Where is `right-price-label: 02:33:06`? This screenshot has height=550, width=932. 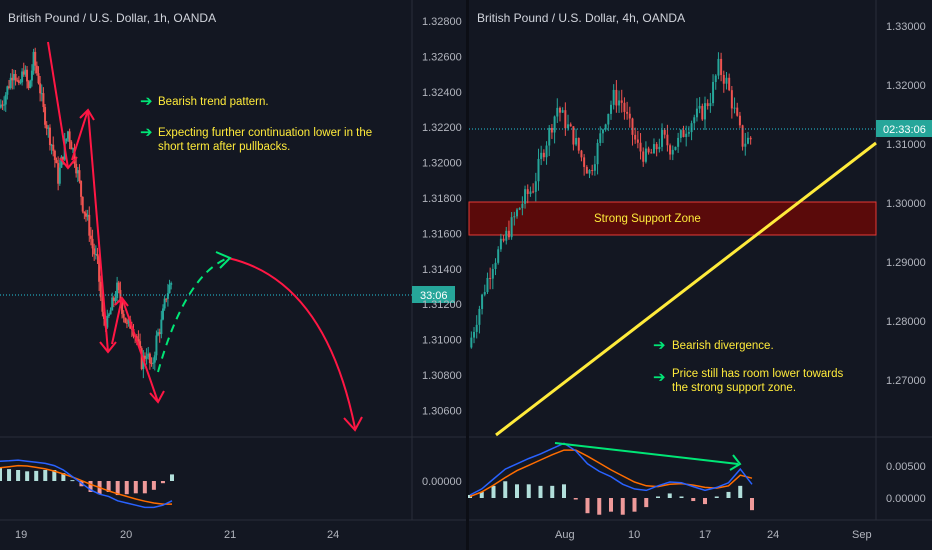 right-price-label: 02:33:06 is located at coordinates (904, 130).